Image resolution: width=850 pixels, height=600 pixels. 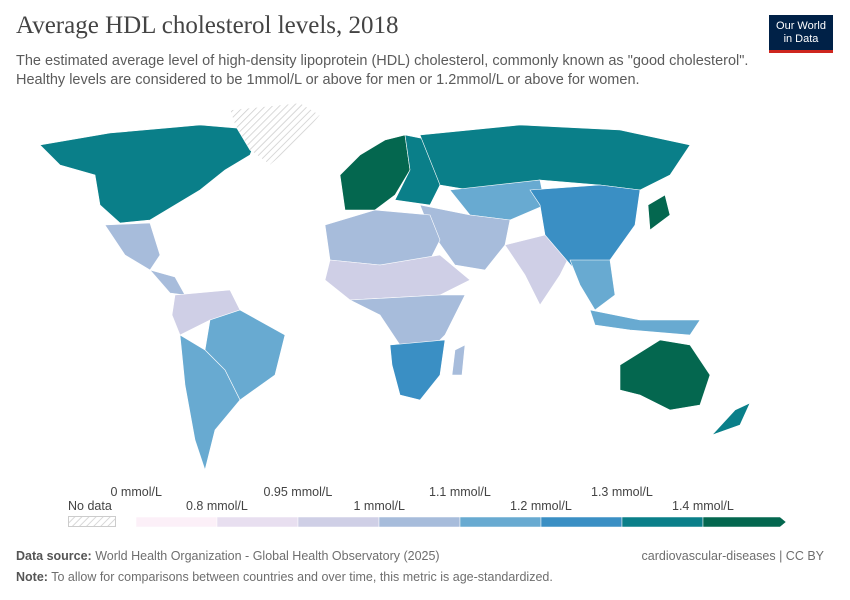 What do you see at coordinates (622, 492) in the screenshot?
I see `legend-tick-label: 1.3 mmol/L` at bounding box center [622, 492].